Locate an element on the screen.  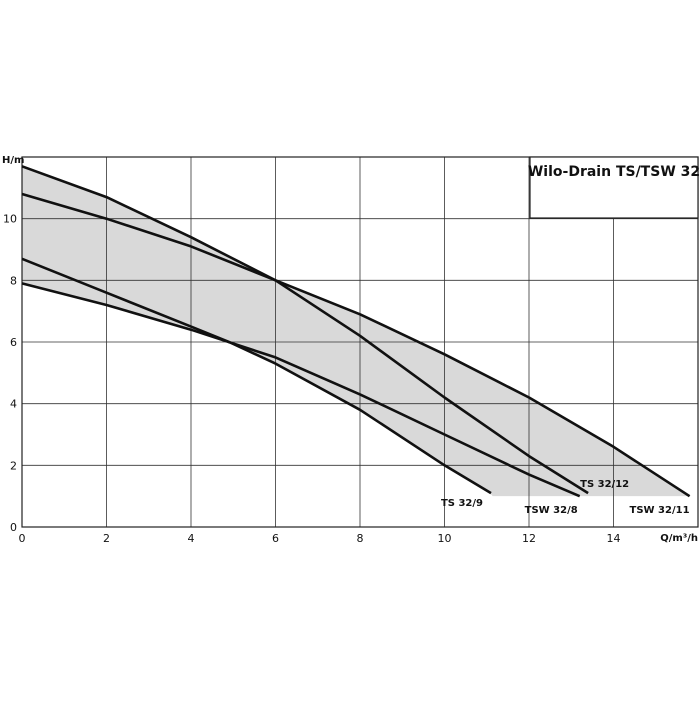
x-tick-label: 6 is located at coordinates (275, 538).